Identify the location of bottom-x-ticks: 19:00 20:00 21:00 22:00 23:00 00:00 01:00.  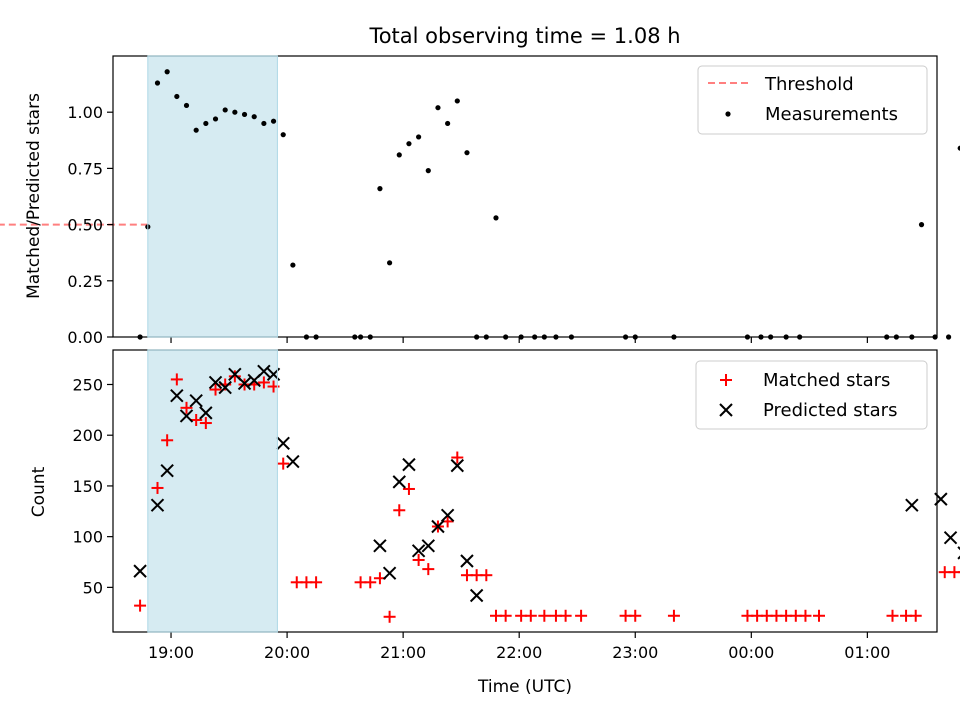
(519, 647).